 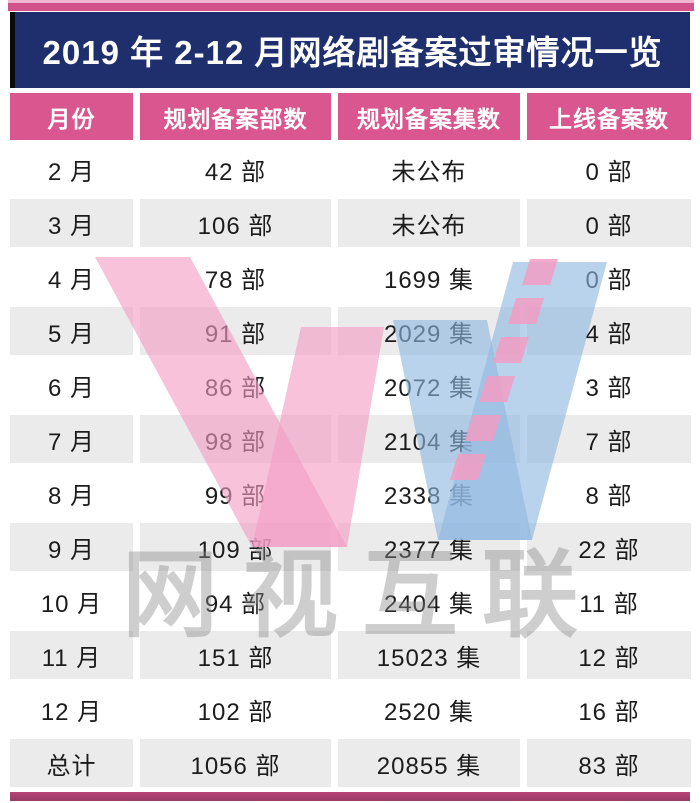 What do you see at coordinates (235, 223) in the screenshot?
I see `cell-planned-titles: 106 部` at bounding box center [235, 223].